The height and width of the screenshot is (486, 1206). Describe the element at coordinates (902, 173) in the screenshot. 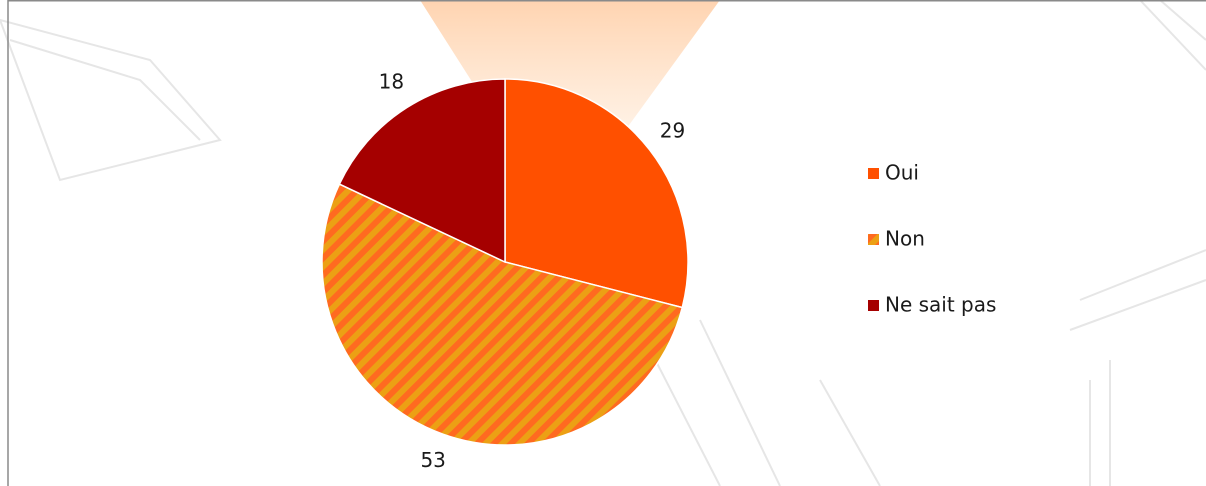

I see `legend-label: Oui` at that location.